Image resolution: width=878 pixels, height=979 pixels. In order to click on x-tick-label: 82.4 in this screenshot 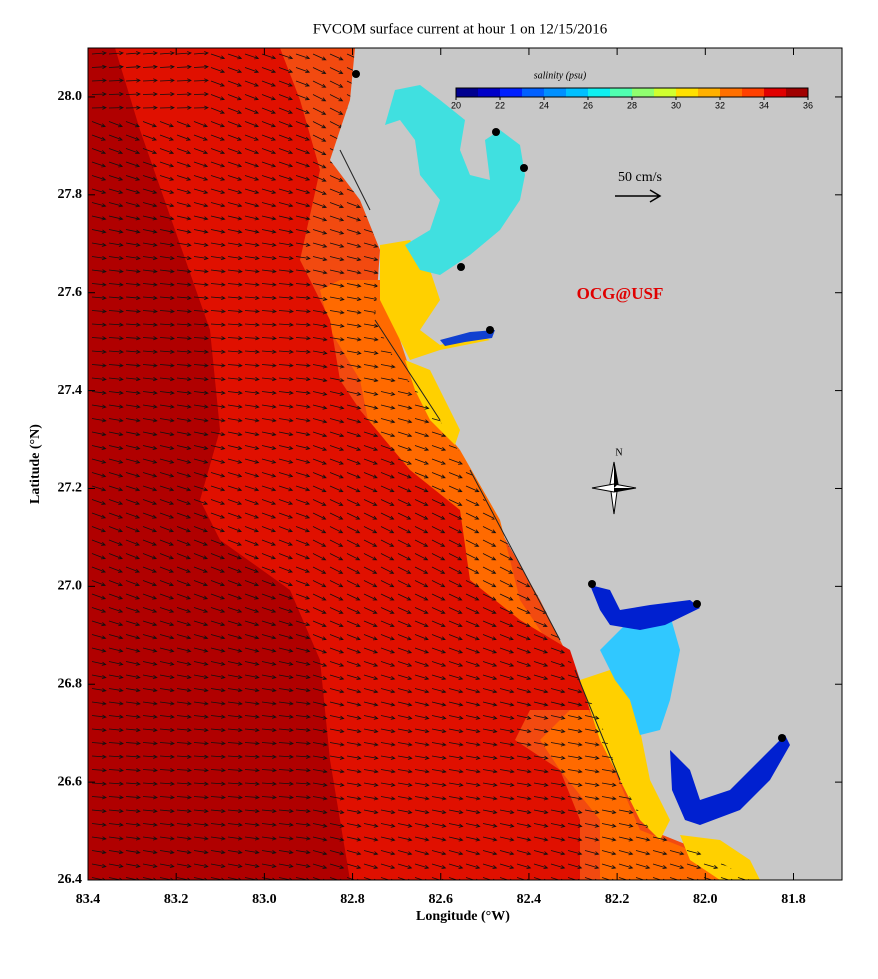, I will do `click(529, 899)`.